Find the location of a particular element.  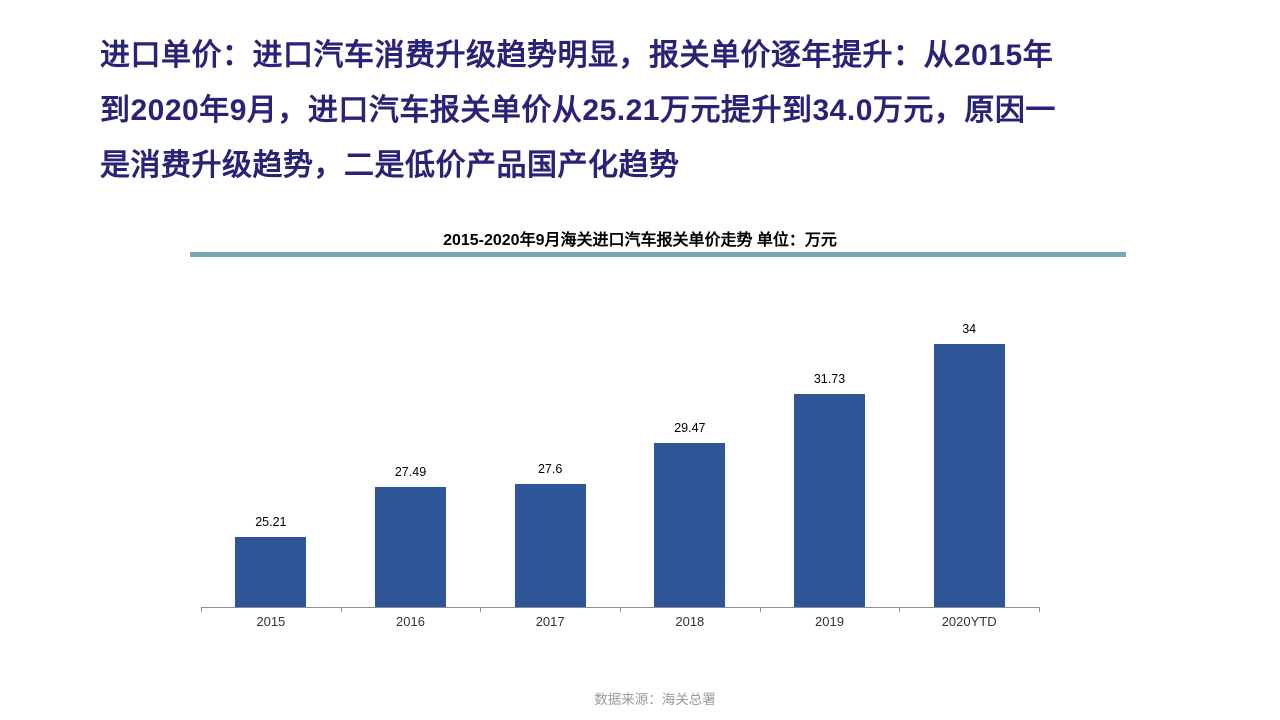

x-axis-label-2015: 2015 is located at coordinates (271, 621).